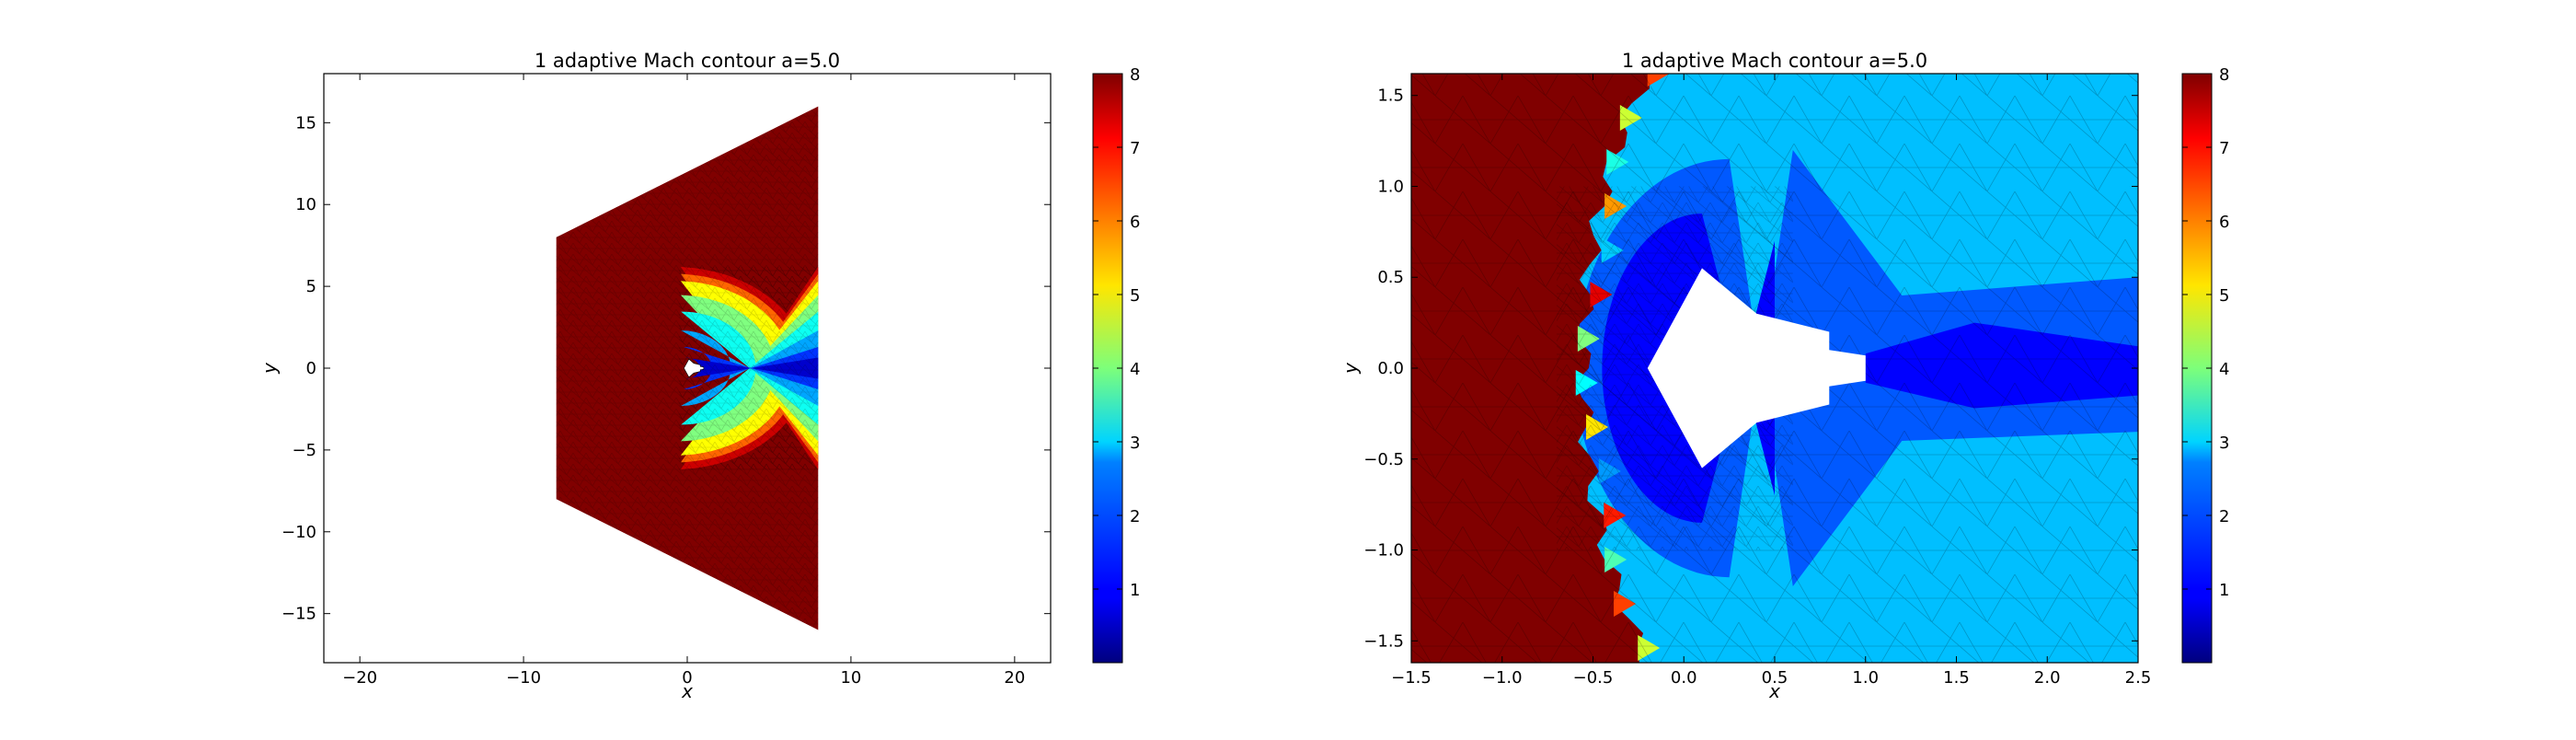  I want to click on x-tick-label: −10, so click(523, 678).